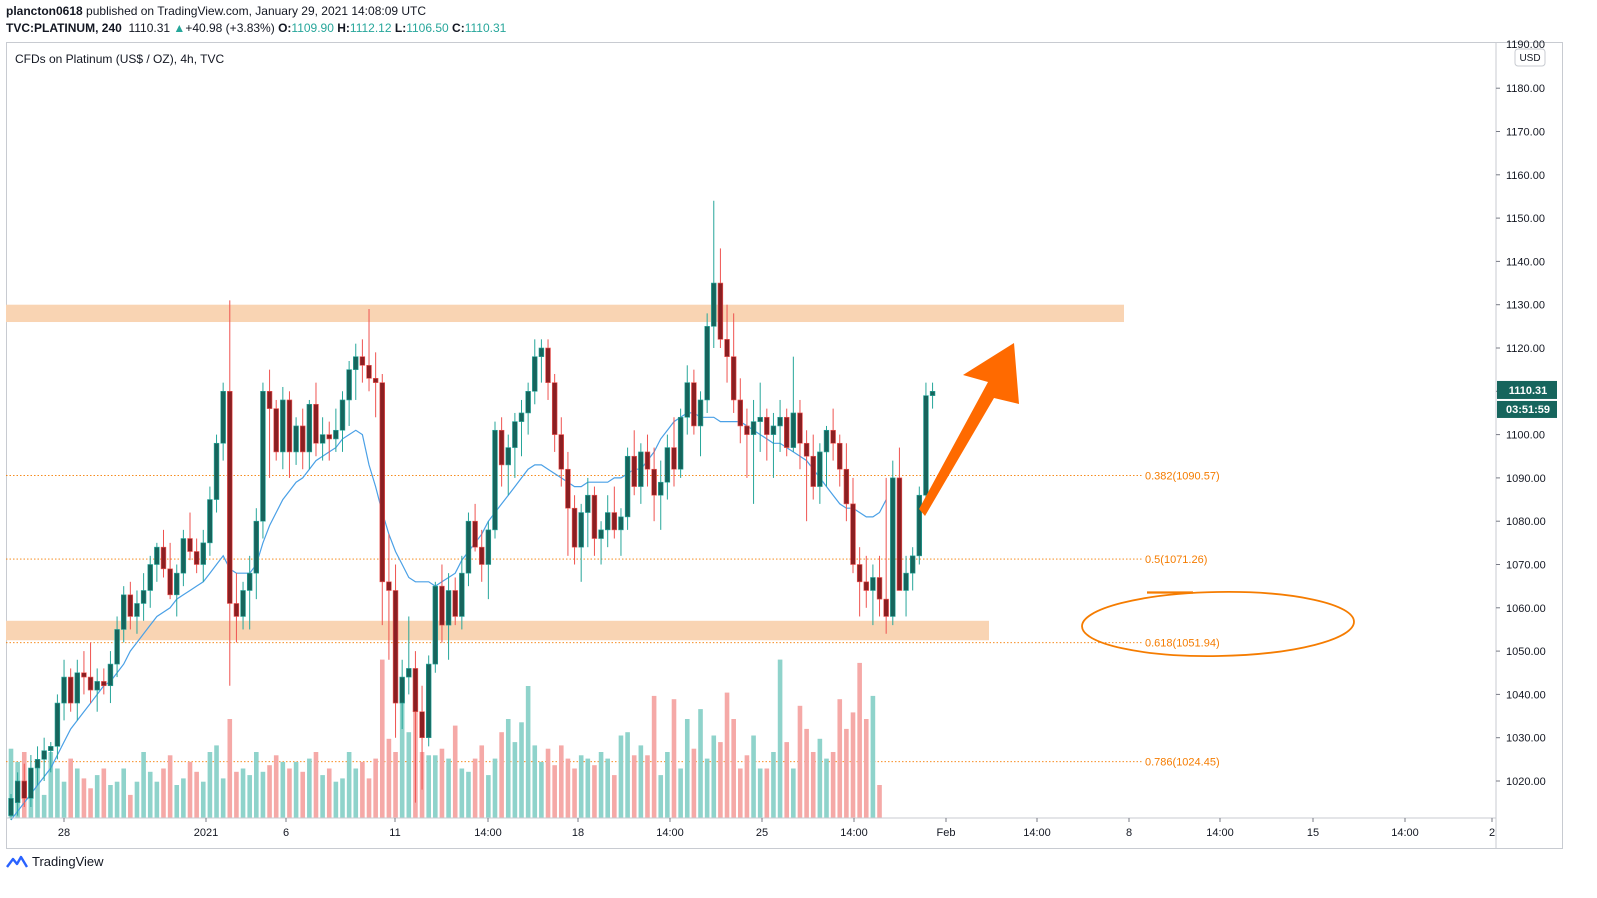  What do you see at coordinates (1530, 57) in the screenshot?
I see `currency-badge: USD` at bounding box center [1530, 57].